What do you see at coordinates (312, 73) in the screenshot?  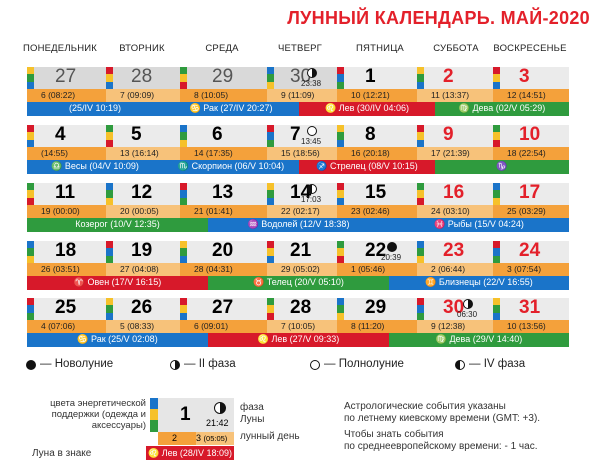 I see `second-phase-icon` at bounding box center [312, 73].